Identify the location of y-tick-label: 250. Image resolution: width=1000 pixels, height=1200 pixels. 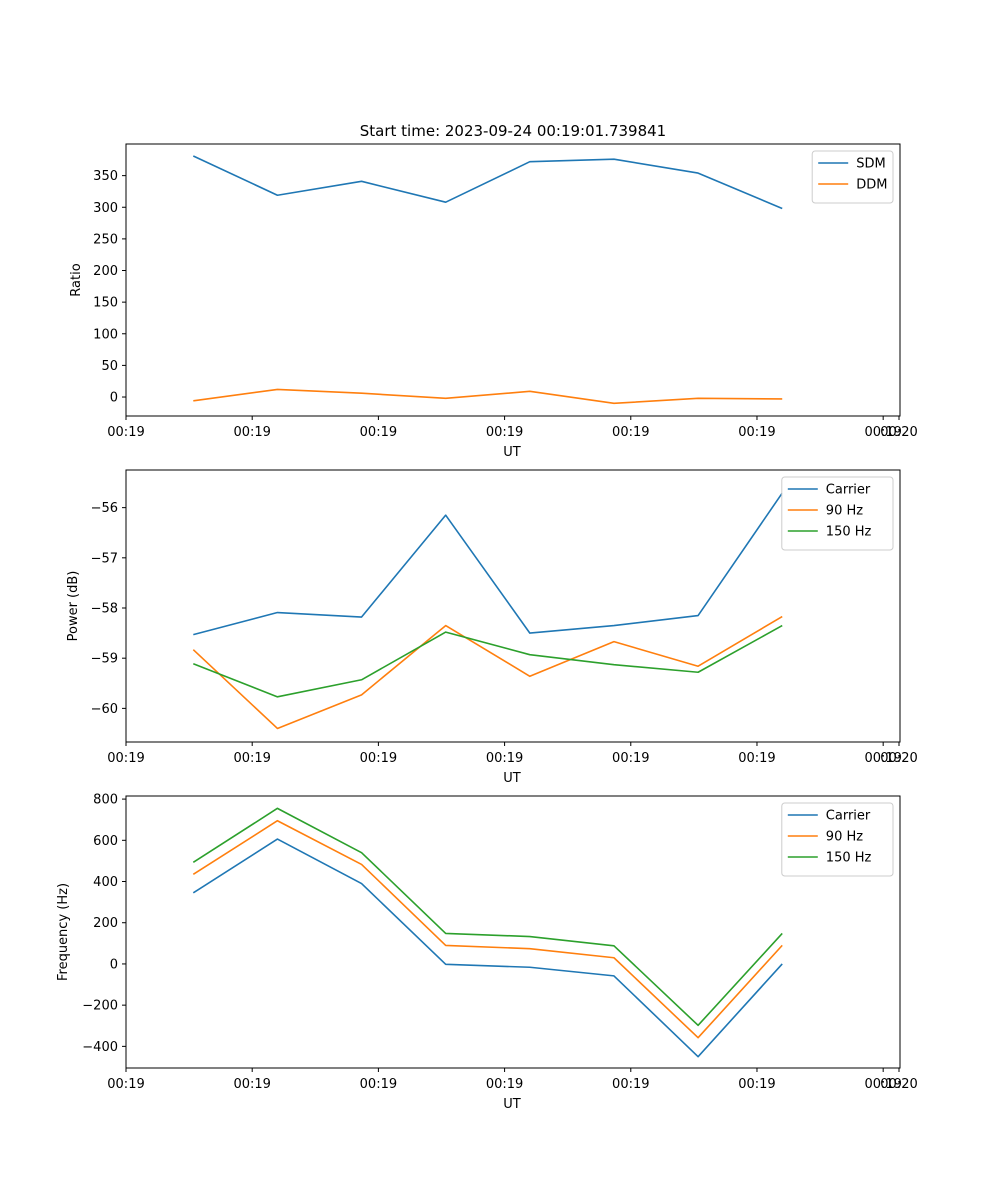
(105, 239).